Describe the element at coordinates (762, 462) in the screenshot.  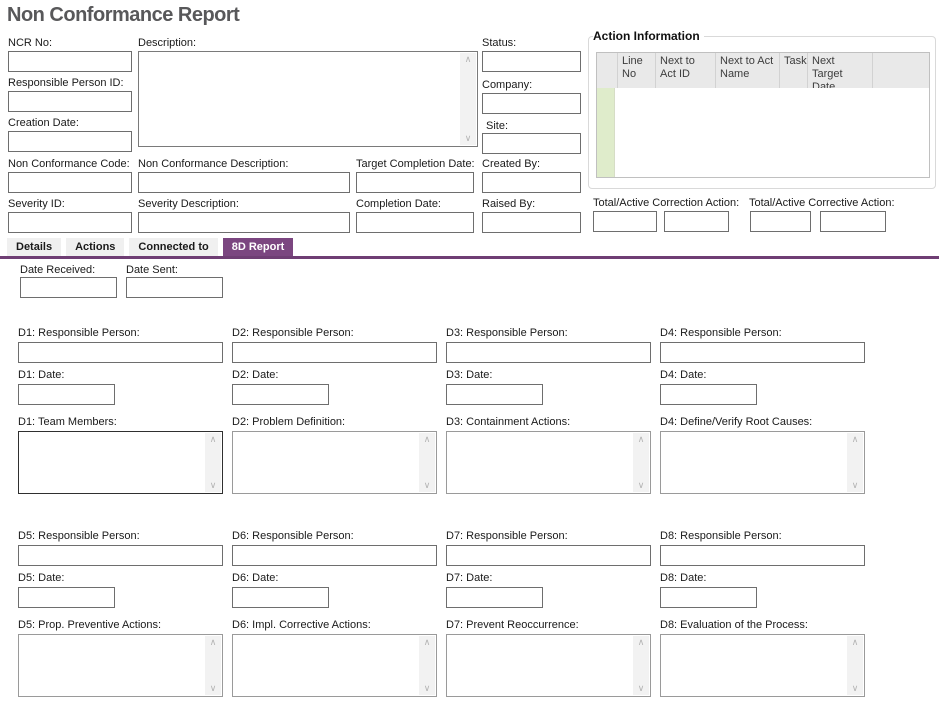
I see `d4-root-causes-textarea: ∧ ∨` at that location.